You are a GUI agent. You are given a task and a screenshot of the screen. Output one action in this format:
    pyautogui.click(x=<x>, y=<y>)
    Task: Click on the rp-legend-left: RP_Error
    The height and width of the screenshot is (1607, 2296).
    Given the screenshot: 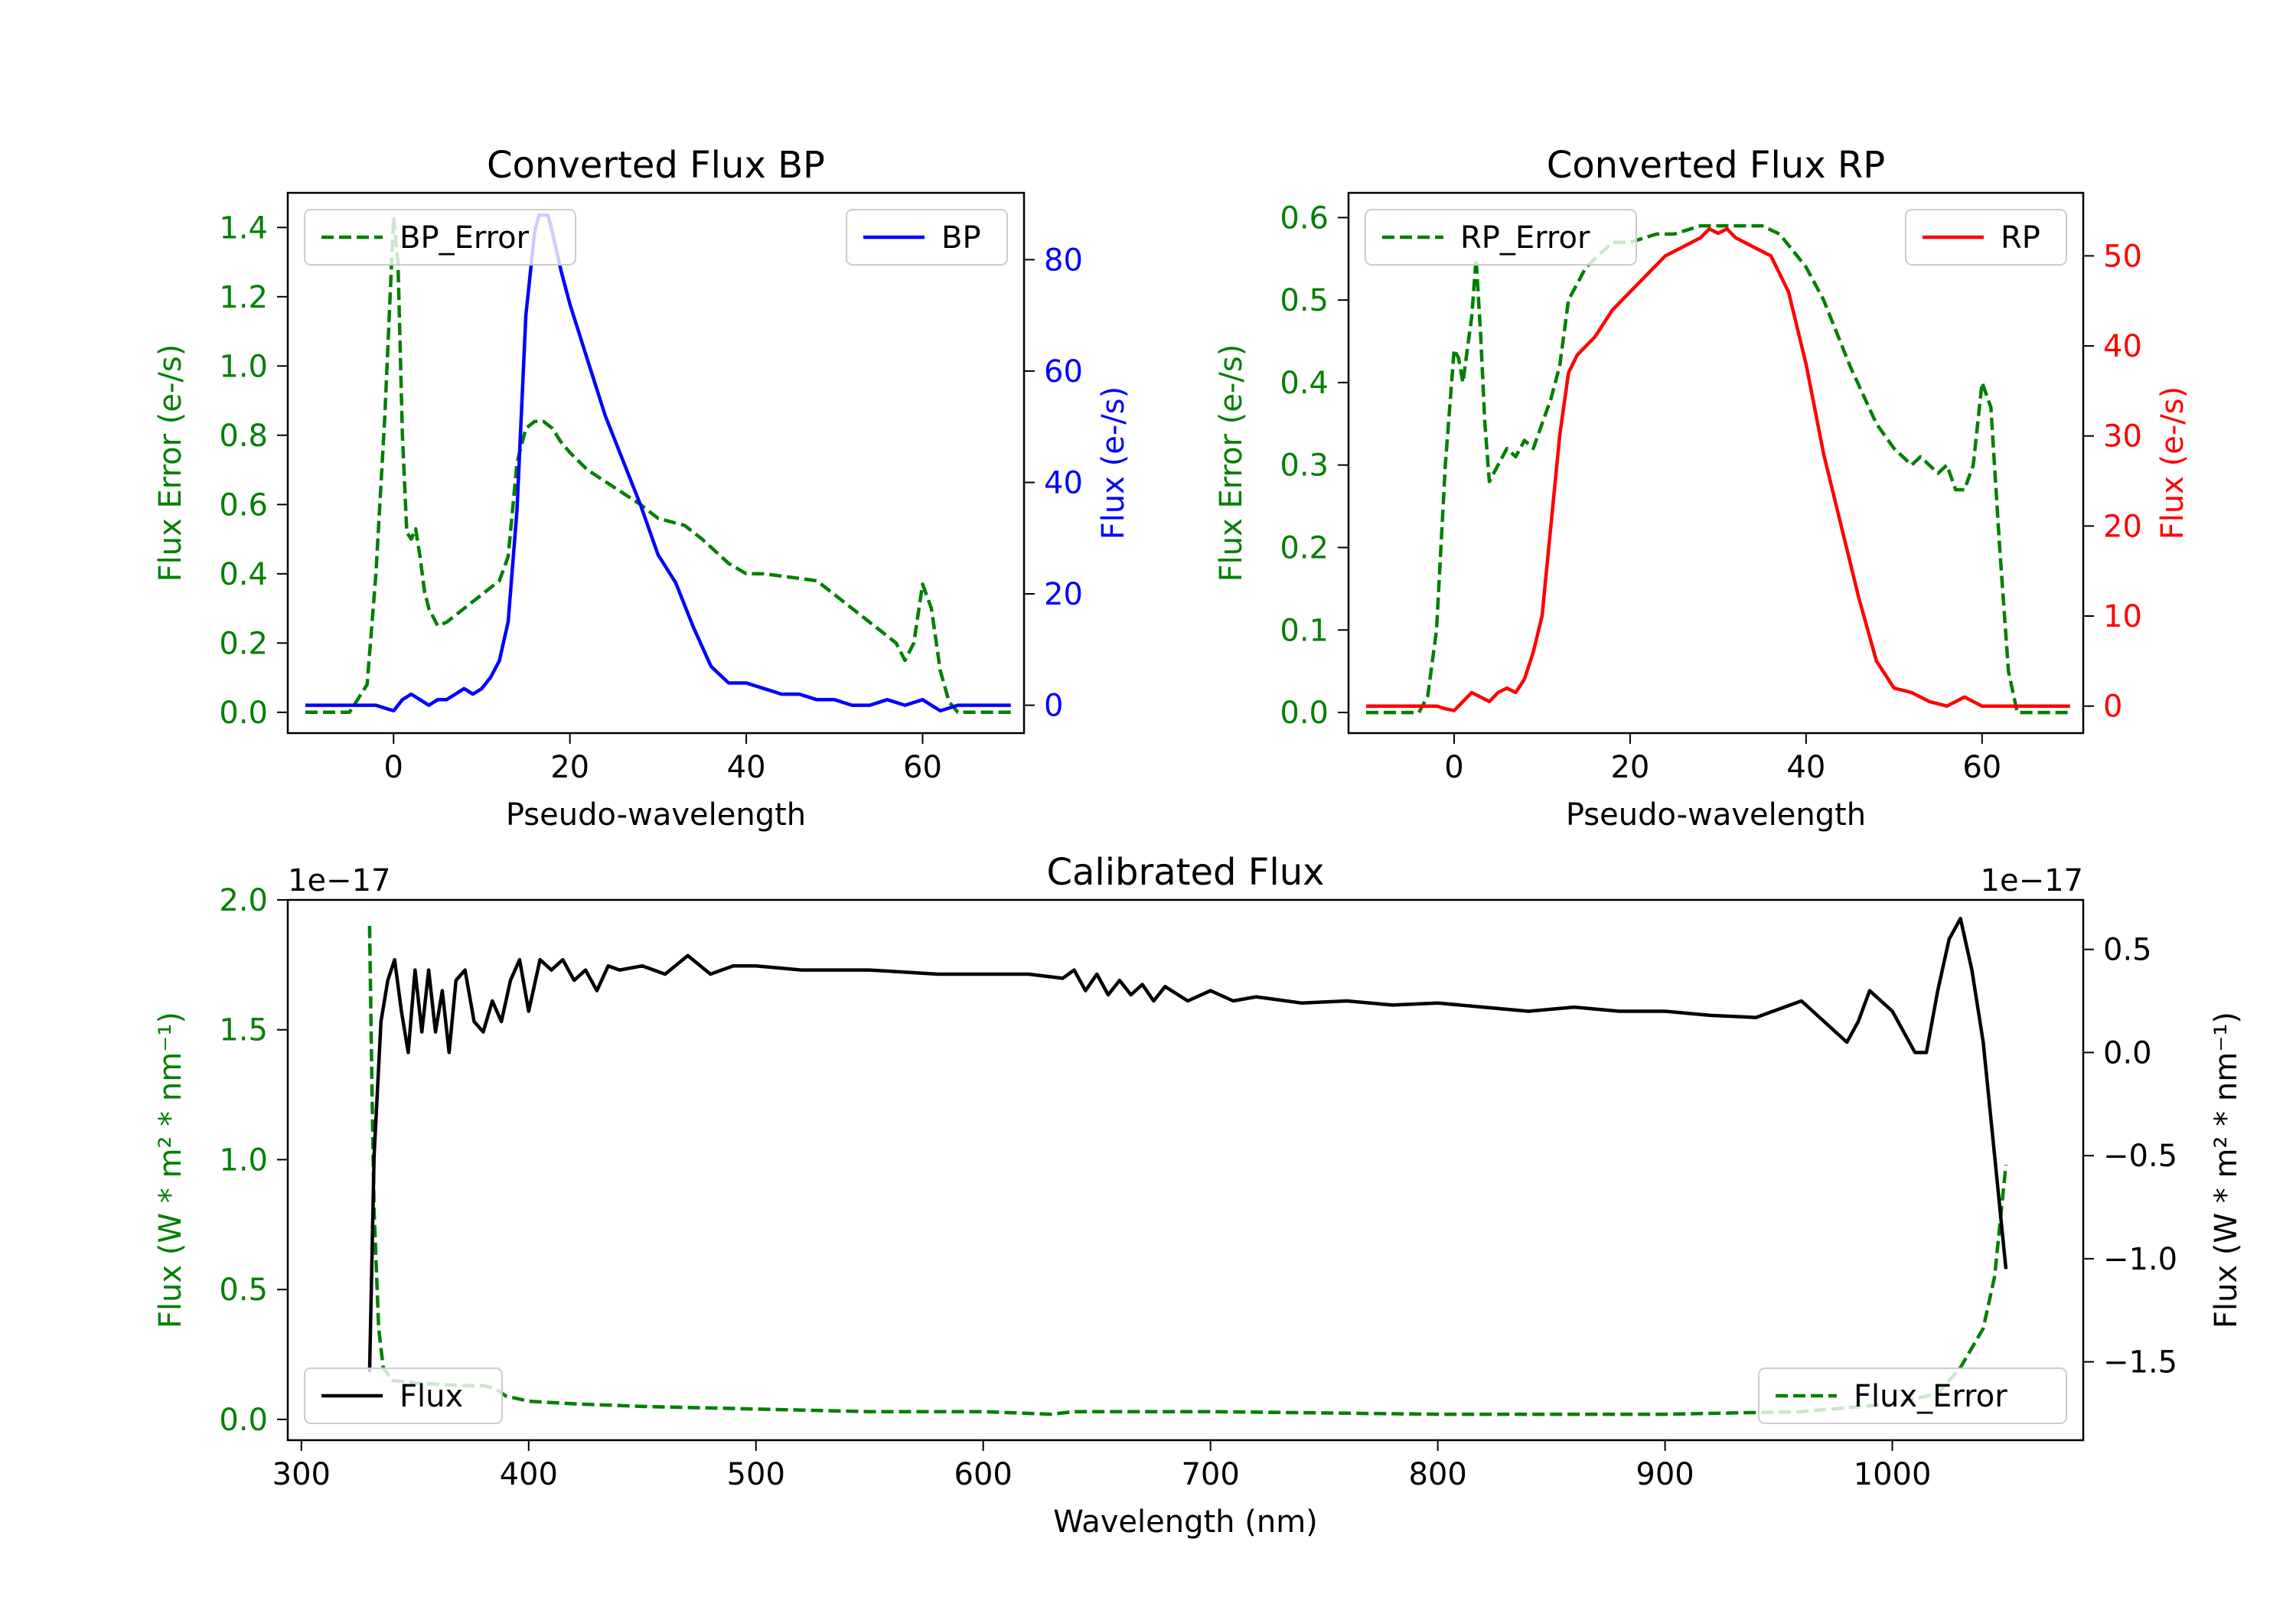 What is the action you would take?
    pyautogui.click(x=1501, y=237)
    